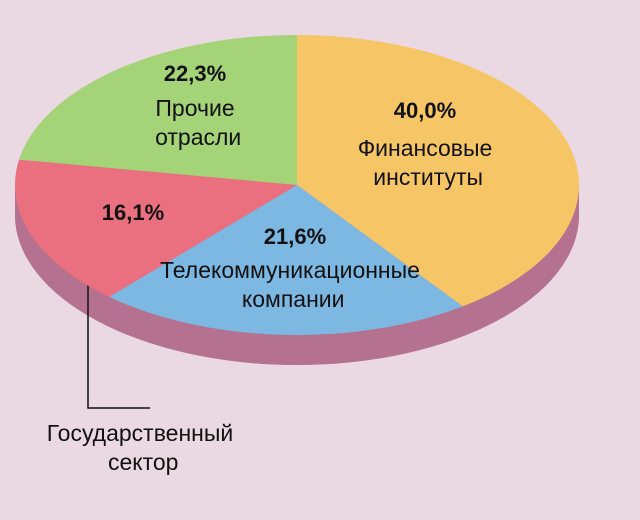  Describe the element at coordinates (425, 162) in the screenshot. I see `category-label: Финансовые институты` at that location.